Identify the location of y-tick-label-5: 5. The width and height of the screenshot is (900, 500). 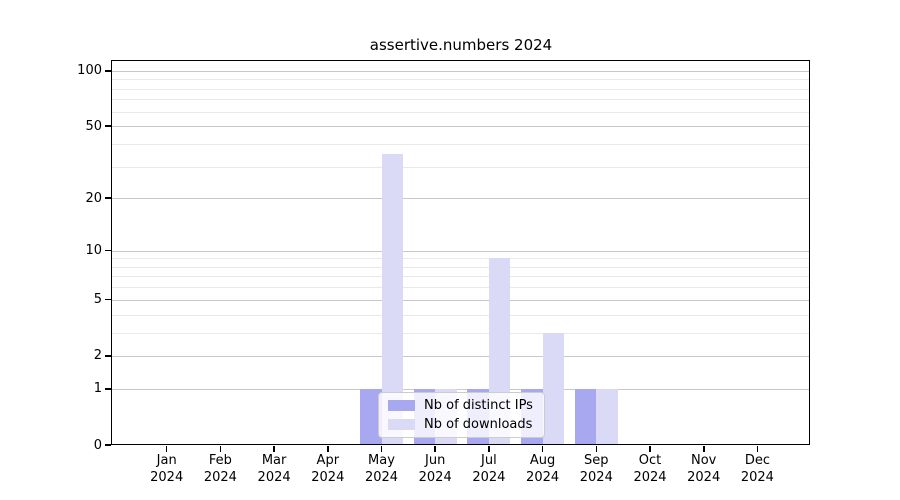
(97, 300).